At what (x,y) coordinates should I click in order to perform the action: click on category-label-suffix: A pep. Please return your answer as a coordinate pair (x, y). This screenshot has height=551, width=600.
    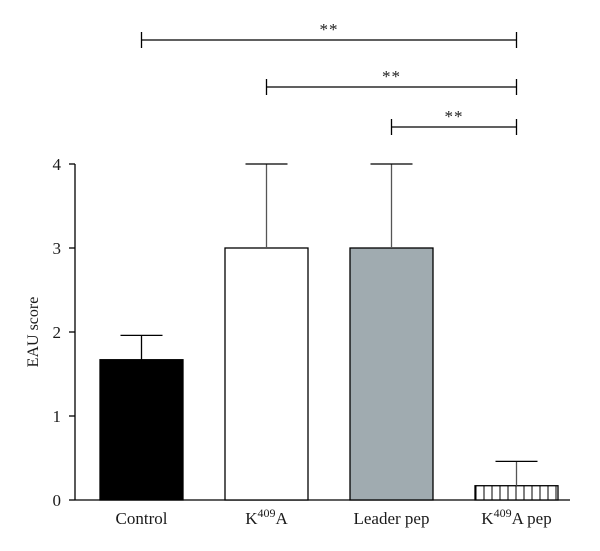
    Looking at the image, I should click on (532, 518).